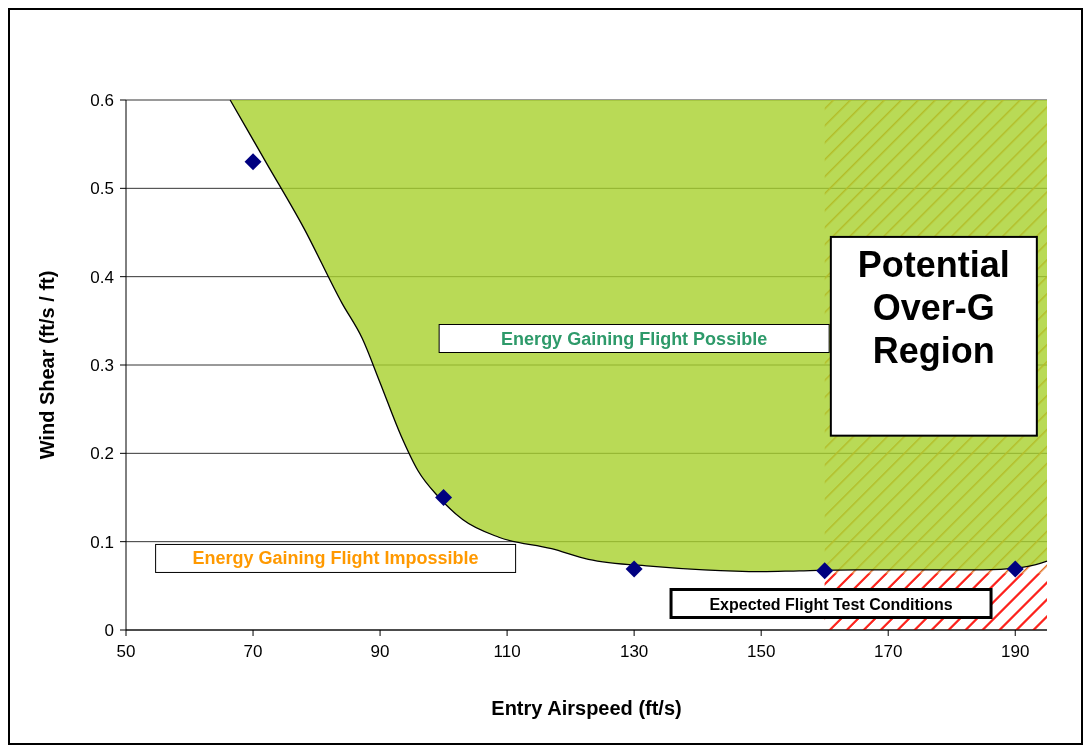 Image resolution: width=1091 pixels, height=753 pixels. What do you see at coordinates (335, 558) in the screenshot?
I see `annotation: Energy Gaining Flight Impossible` at bounding box center [335, 558].